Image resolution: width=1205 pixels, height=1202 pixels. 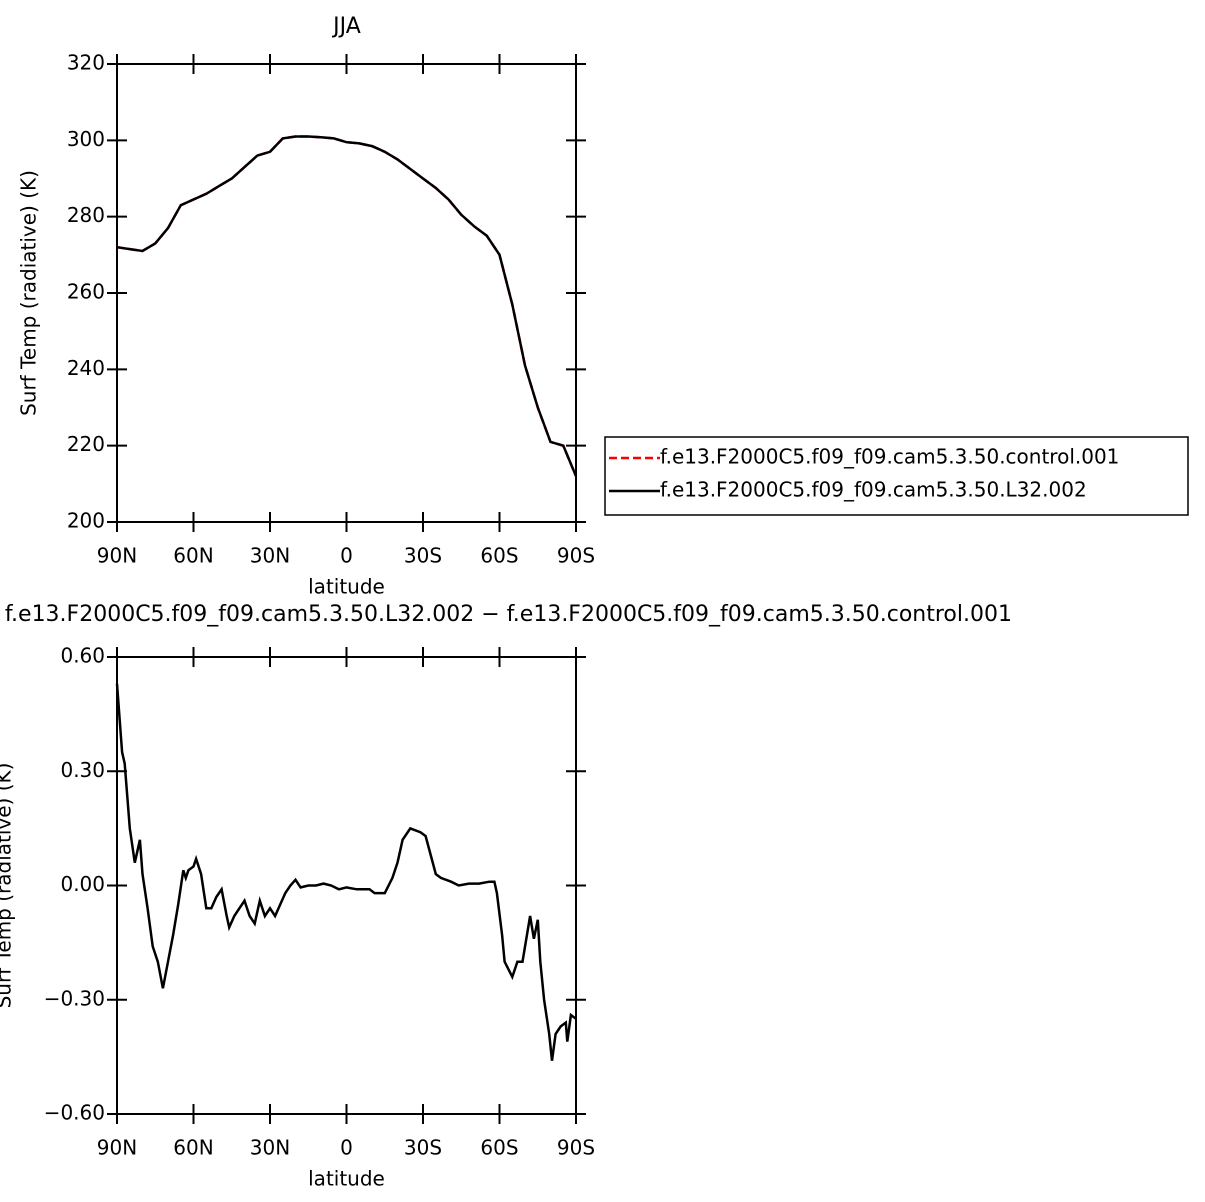 I want to click on y-tick-label: 0.60, so click(x=82, y=656).